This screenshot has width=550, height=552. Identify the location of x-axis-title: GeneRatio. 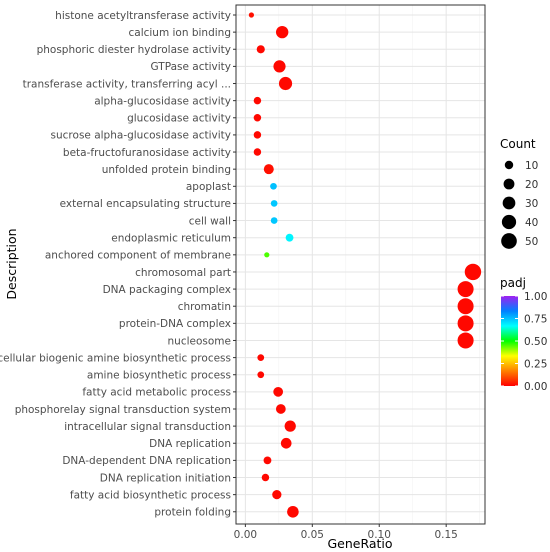
(359, 543).